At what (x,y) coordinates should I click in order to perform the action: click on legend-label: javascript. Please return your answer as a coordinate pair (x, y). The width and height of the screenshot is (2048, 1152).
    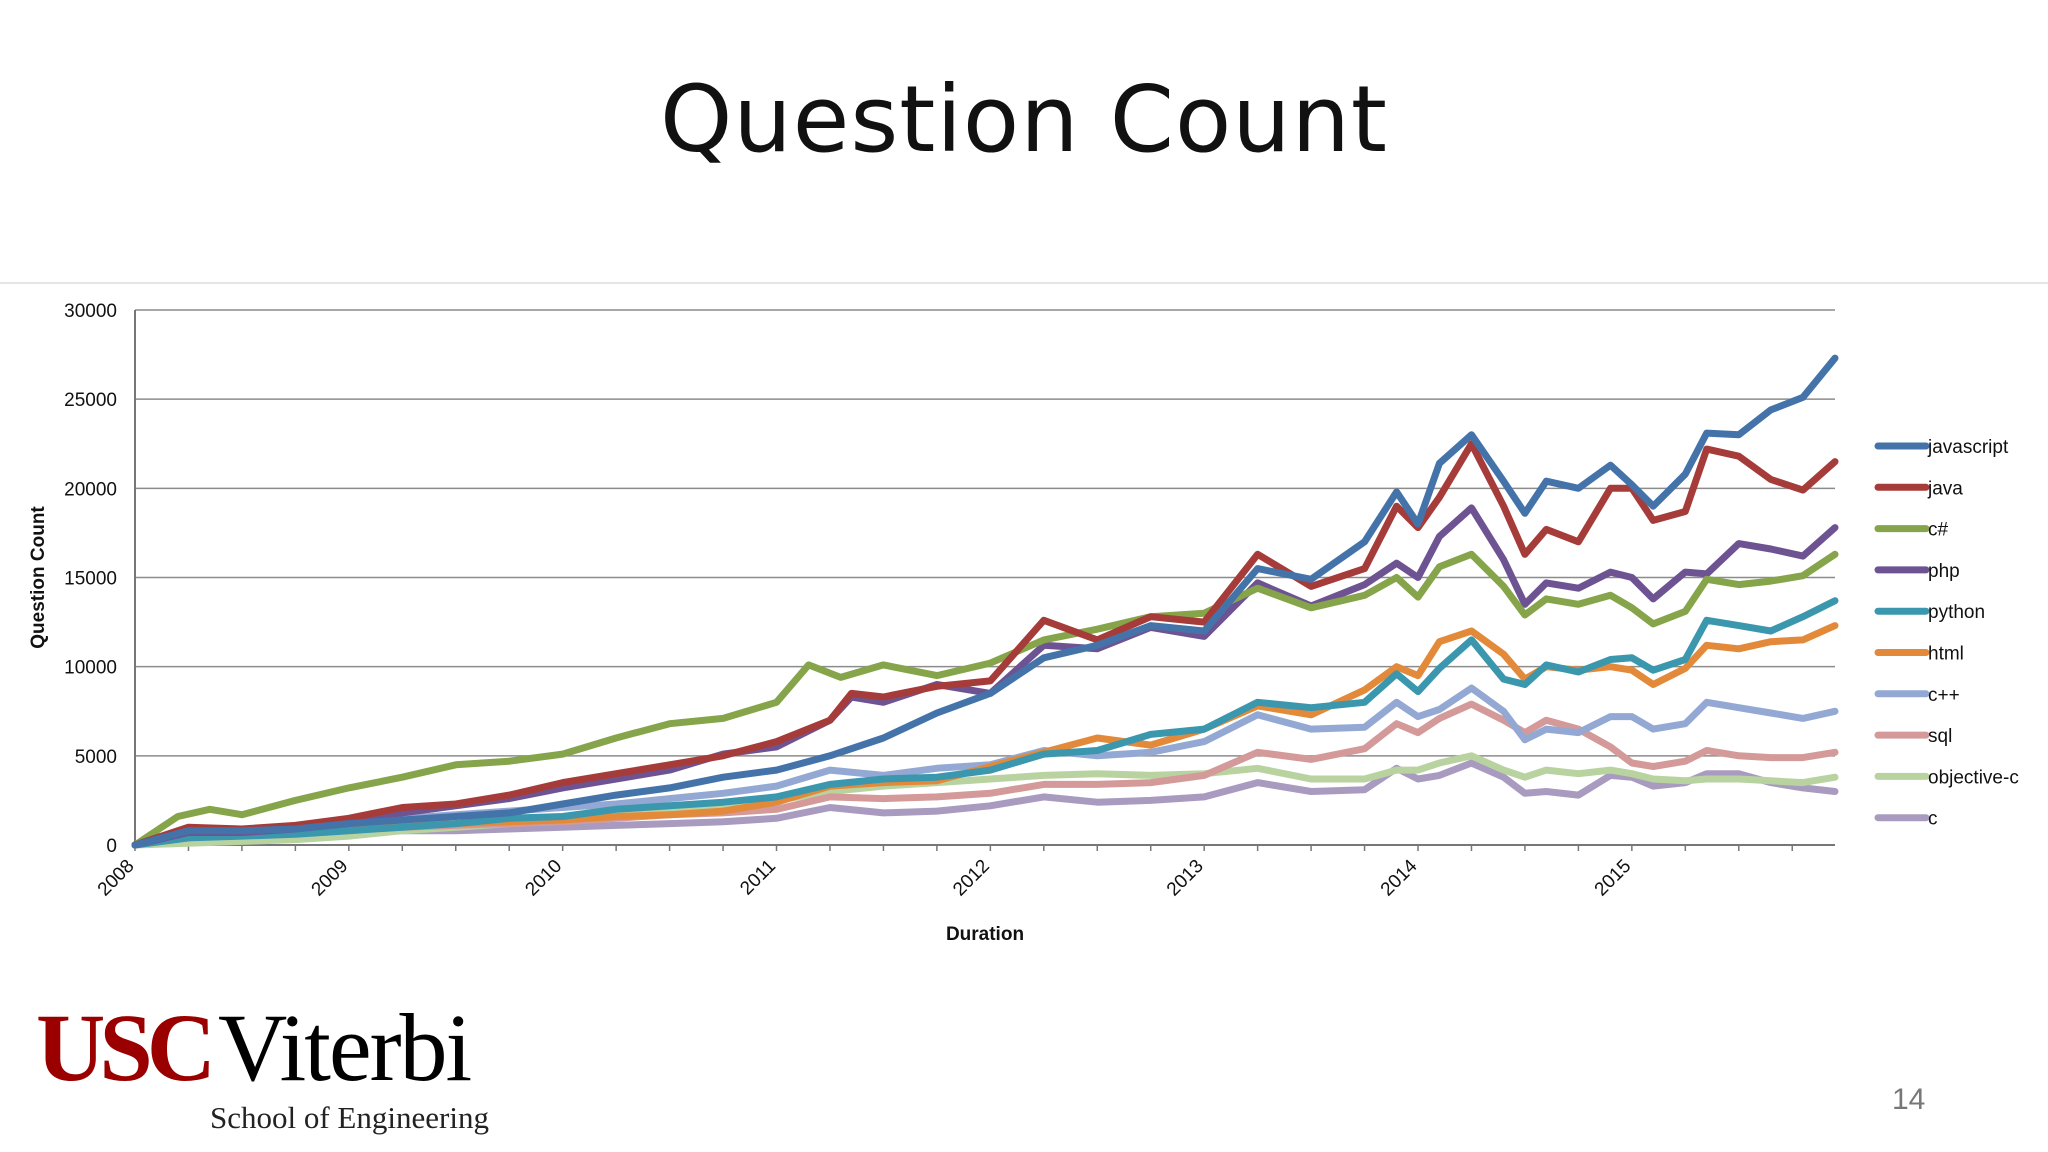
    Looking at the image, I should click on (1968, 447).